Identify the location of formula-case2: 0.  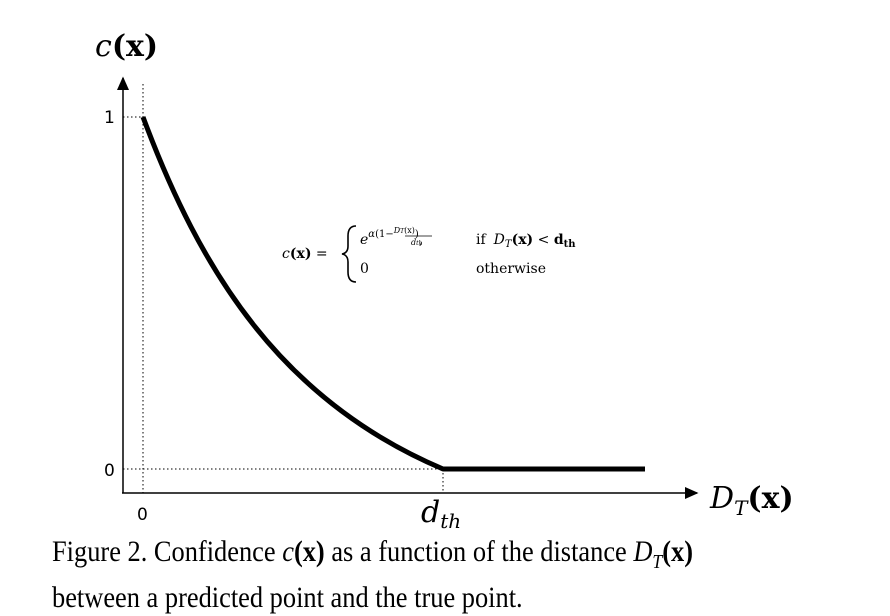
(364, 269).